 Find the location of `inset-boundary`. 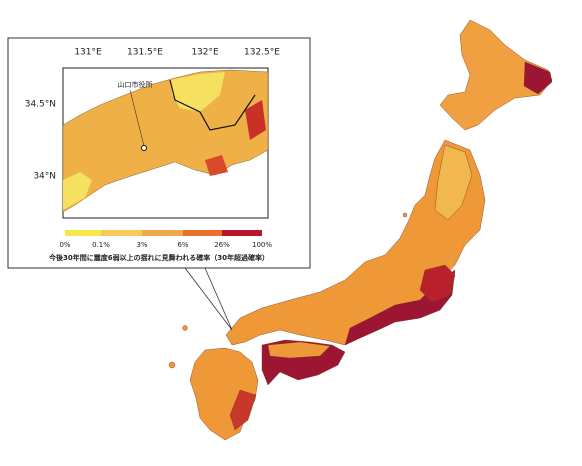

inset-boundary is located at coordinates (212, 105).